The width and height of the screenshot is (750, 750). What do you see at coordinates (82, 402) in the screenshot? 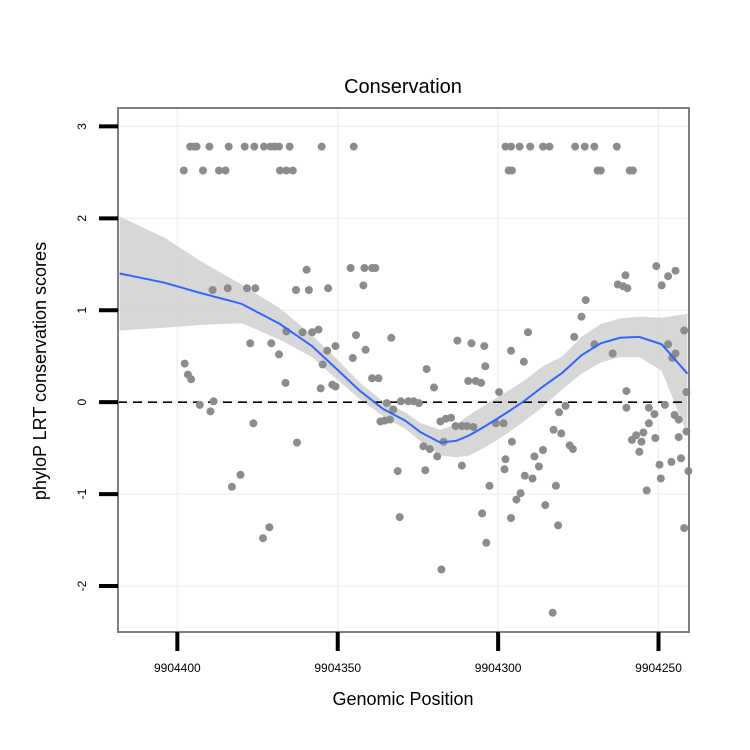
I see `y-tick-label-2: 0` at bounding box center [82, 402].